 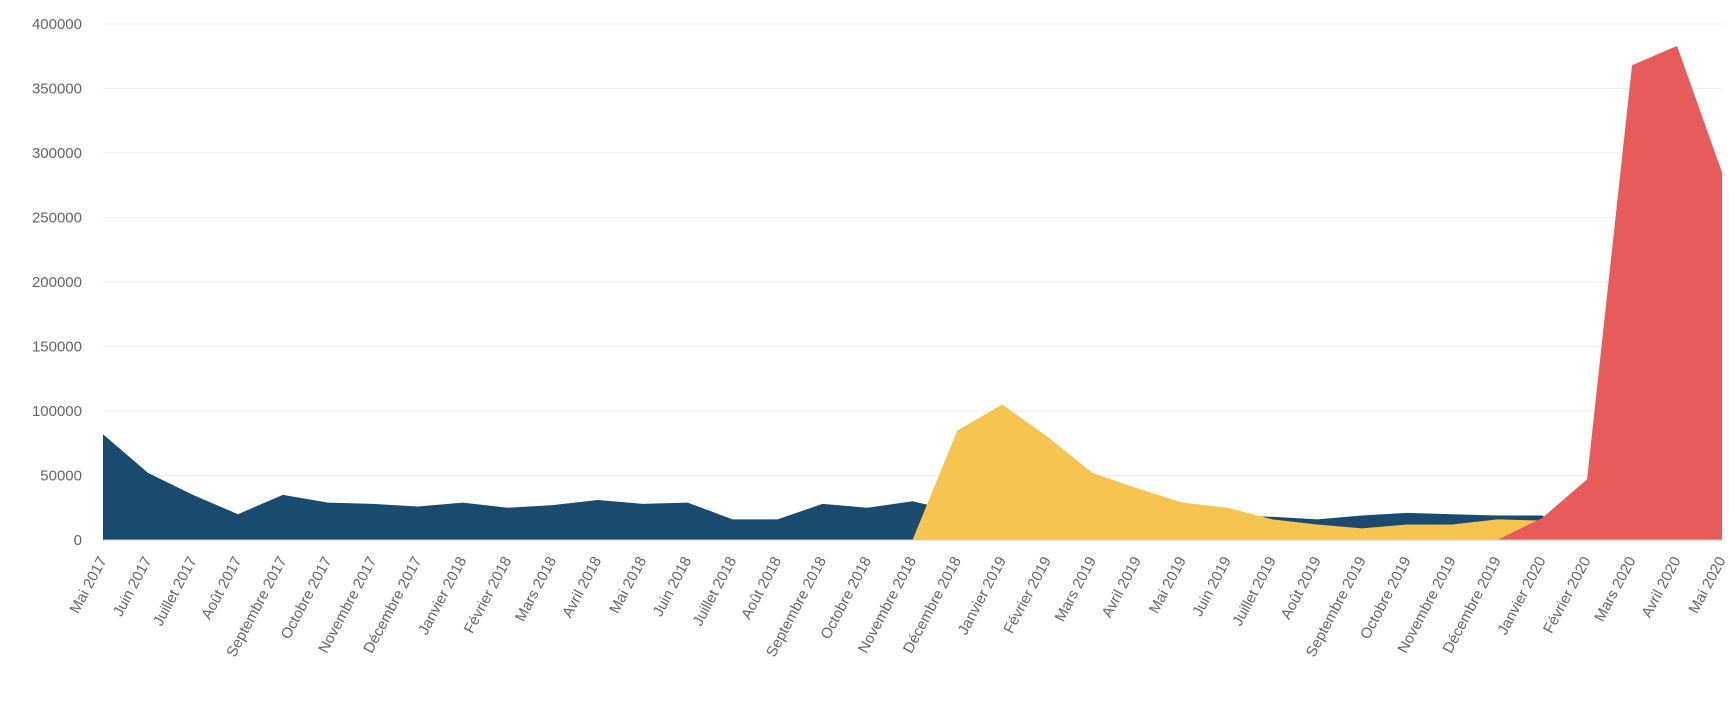 I want to click on y-tick-label: 200000, so click(x=57, y=282).